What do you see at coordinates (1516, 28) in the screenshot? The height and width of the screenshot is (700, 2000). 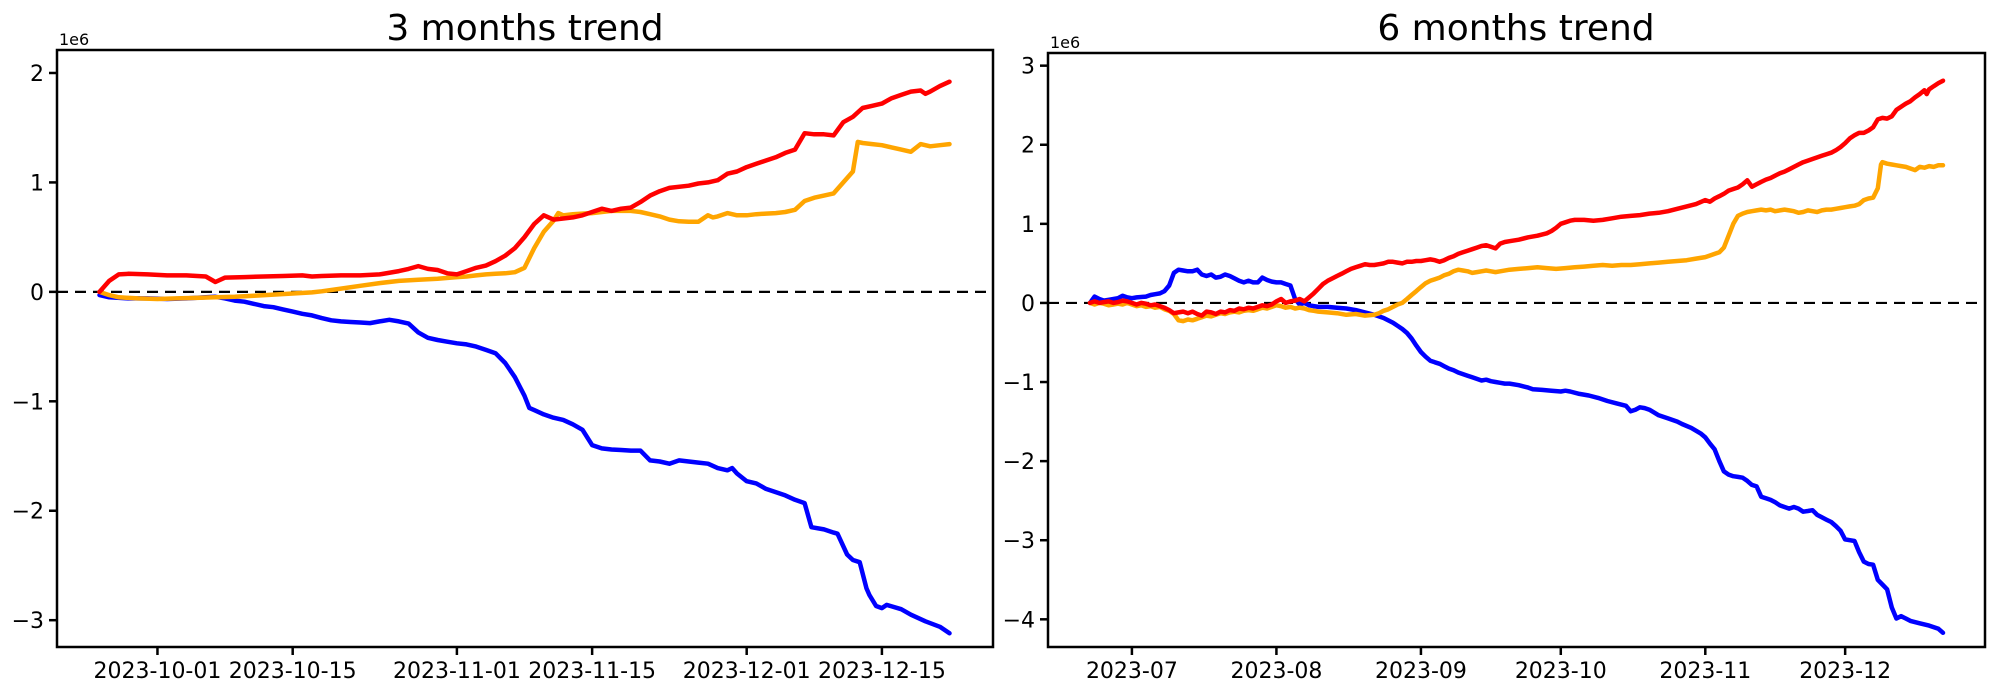 I see `chart-title-6-months: 6 months trend` at bounding box center [1516, 28].